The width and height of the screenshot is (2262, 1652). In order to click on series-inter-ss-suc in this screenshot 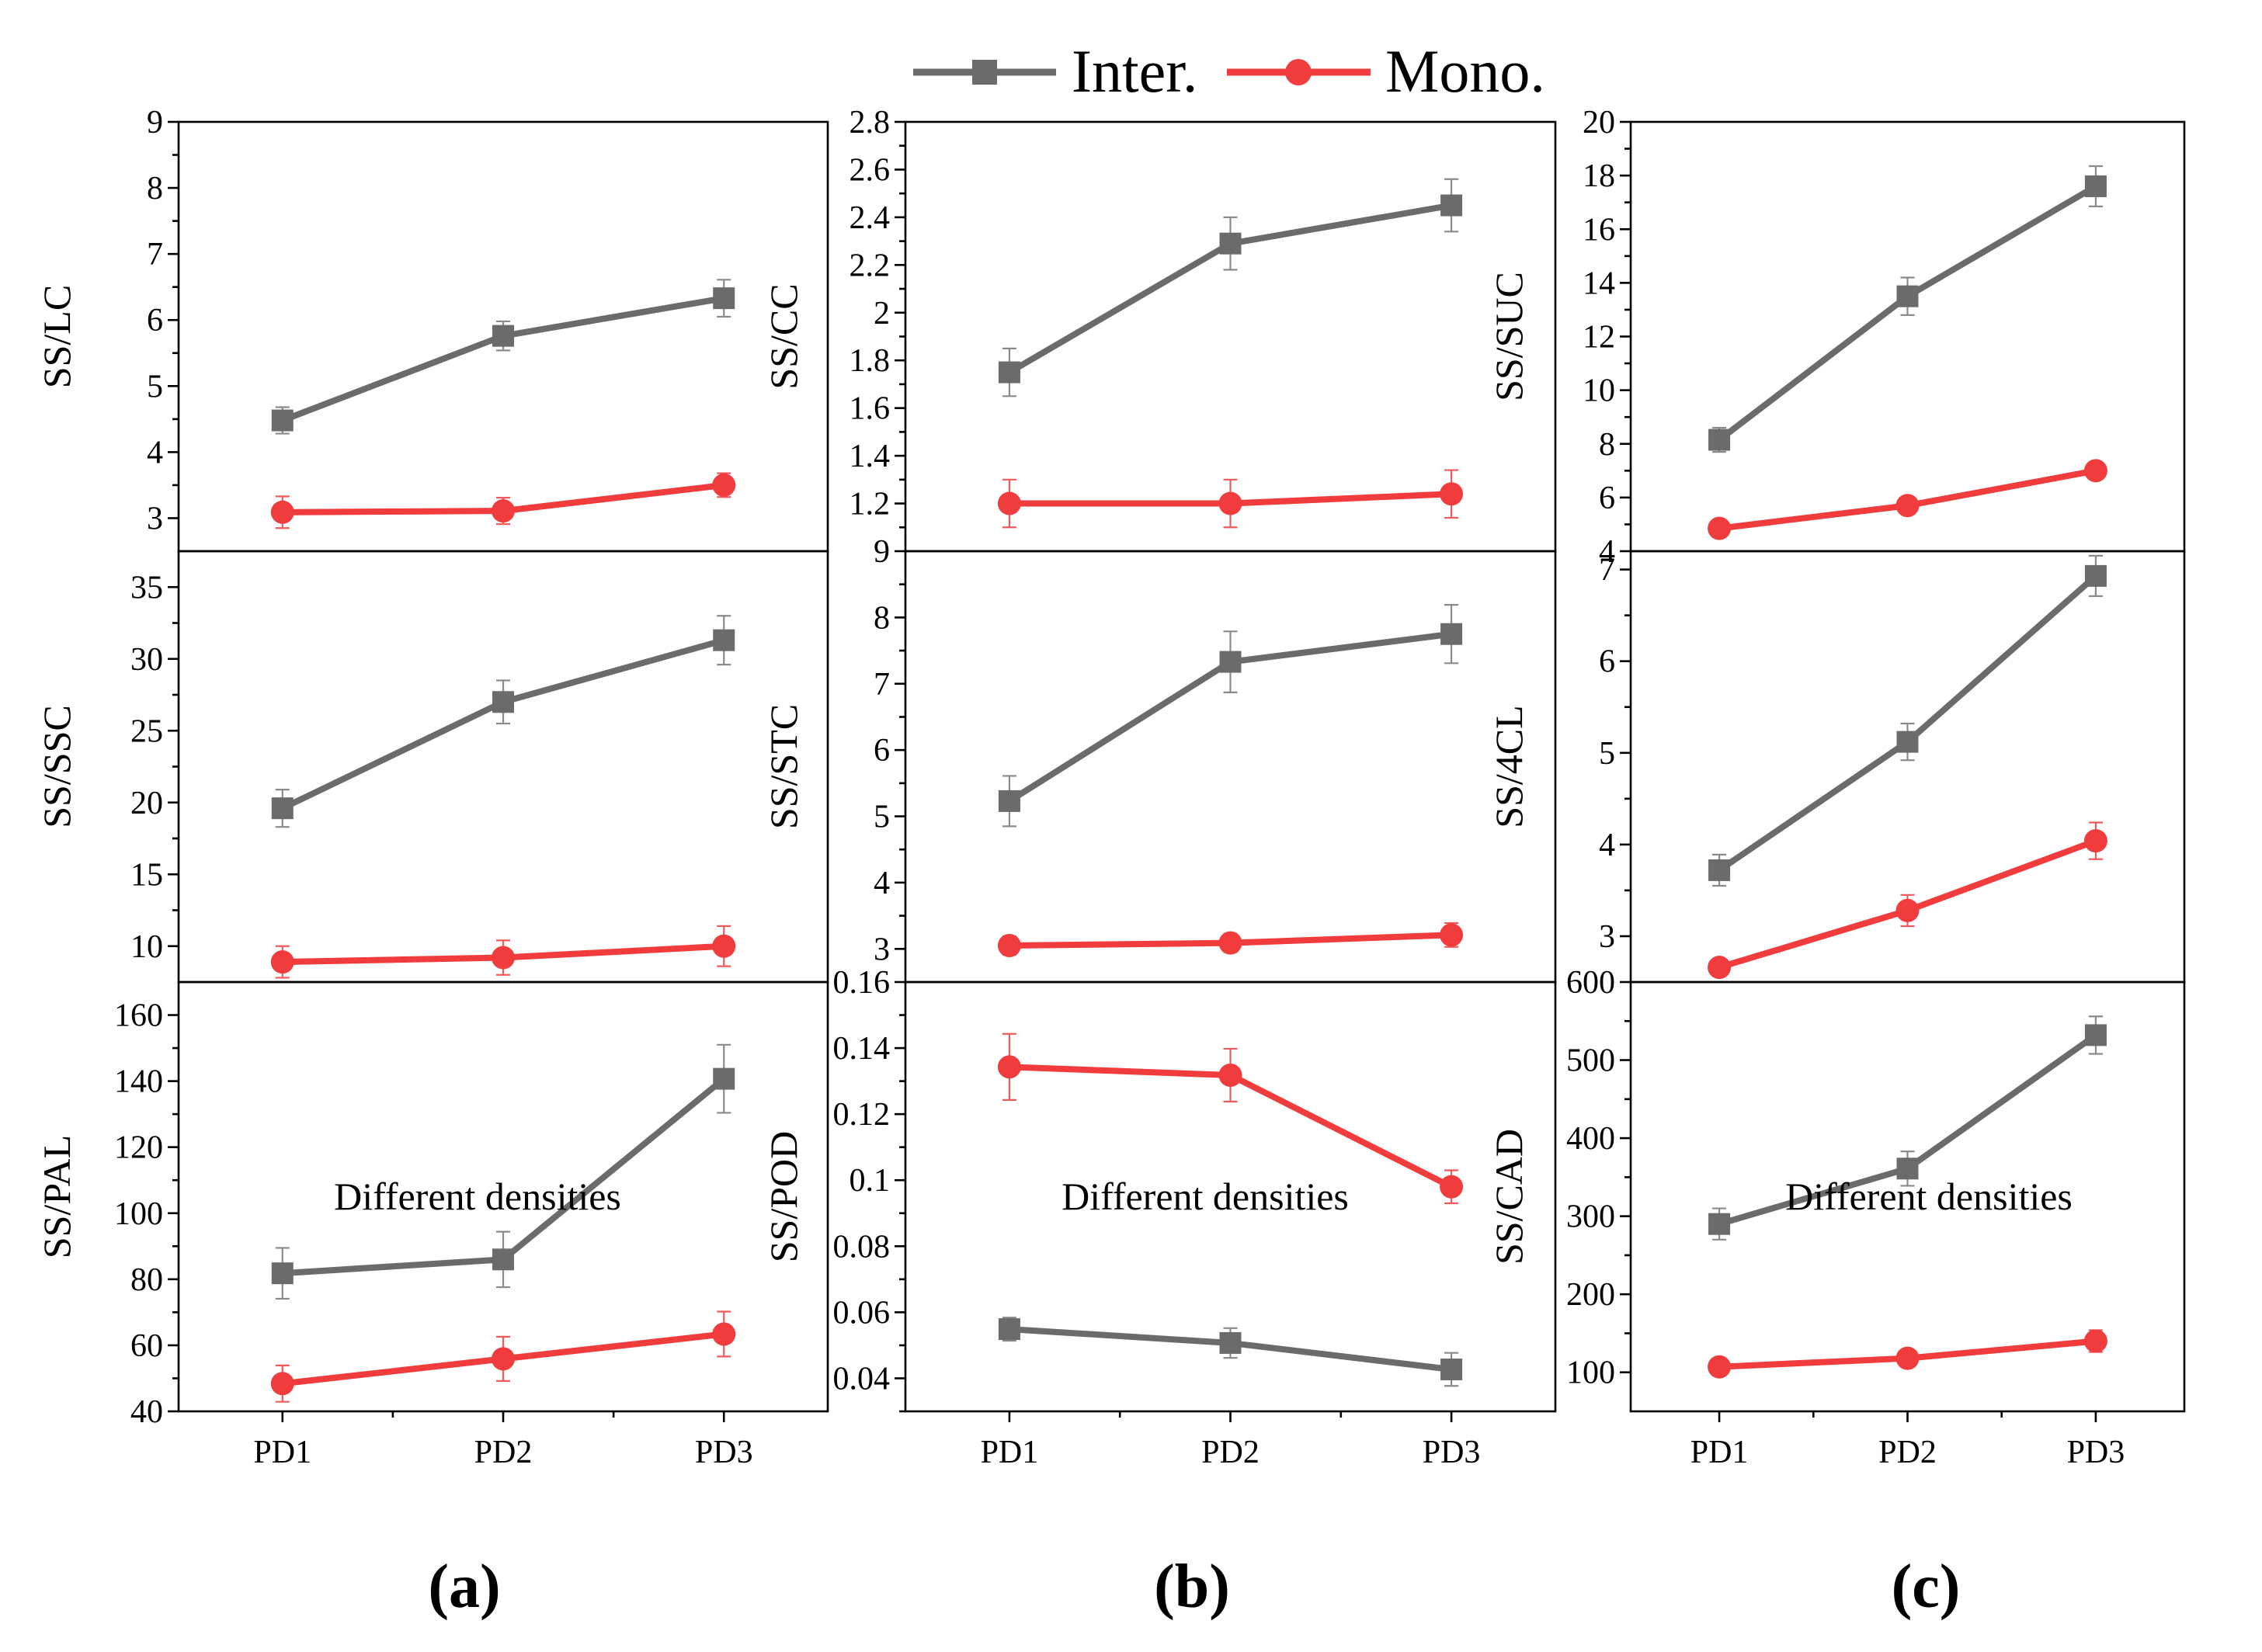, I will do `click(1907, 309)`.